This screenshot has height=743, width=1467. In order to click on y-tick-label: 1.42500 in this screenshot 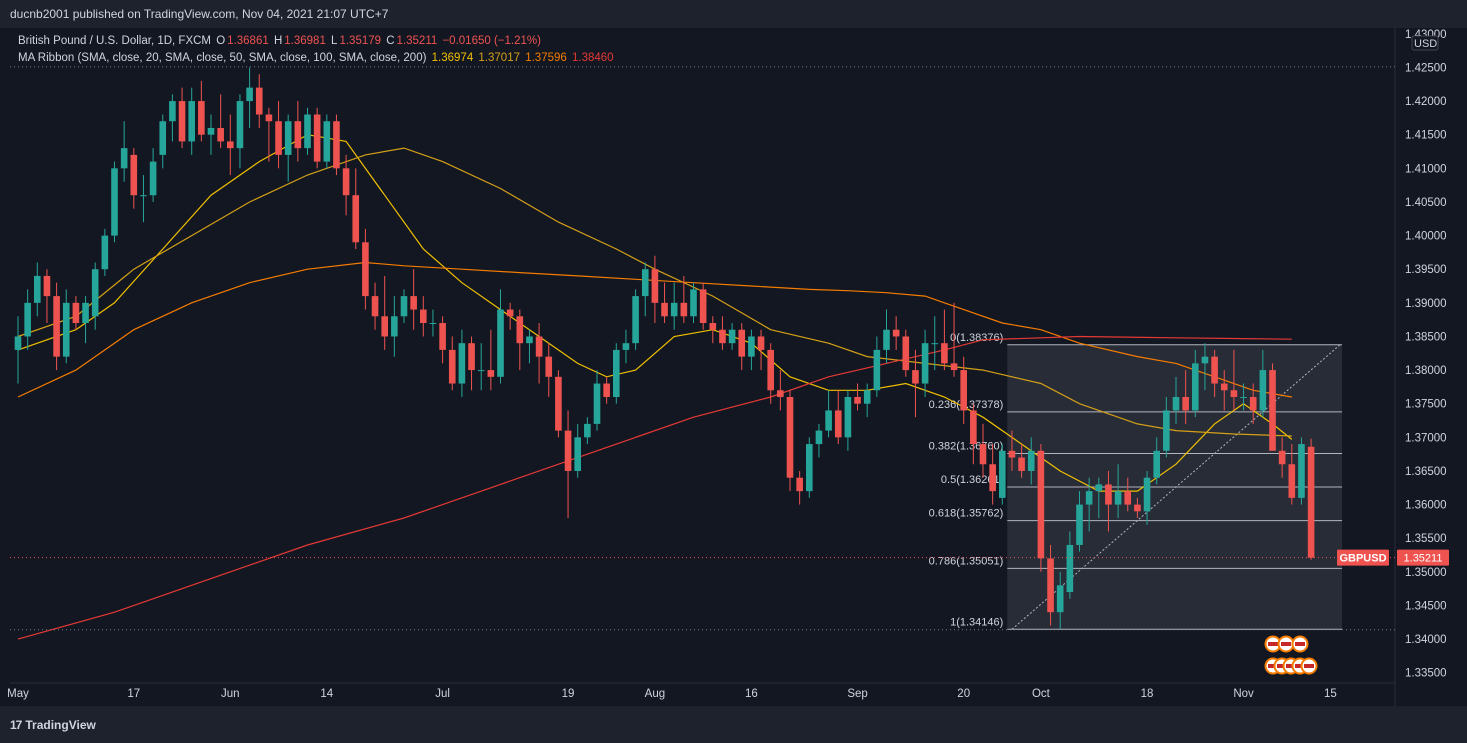, I will do `click(1426, 68)`.